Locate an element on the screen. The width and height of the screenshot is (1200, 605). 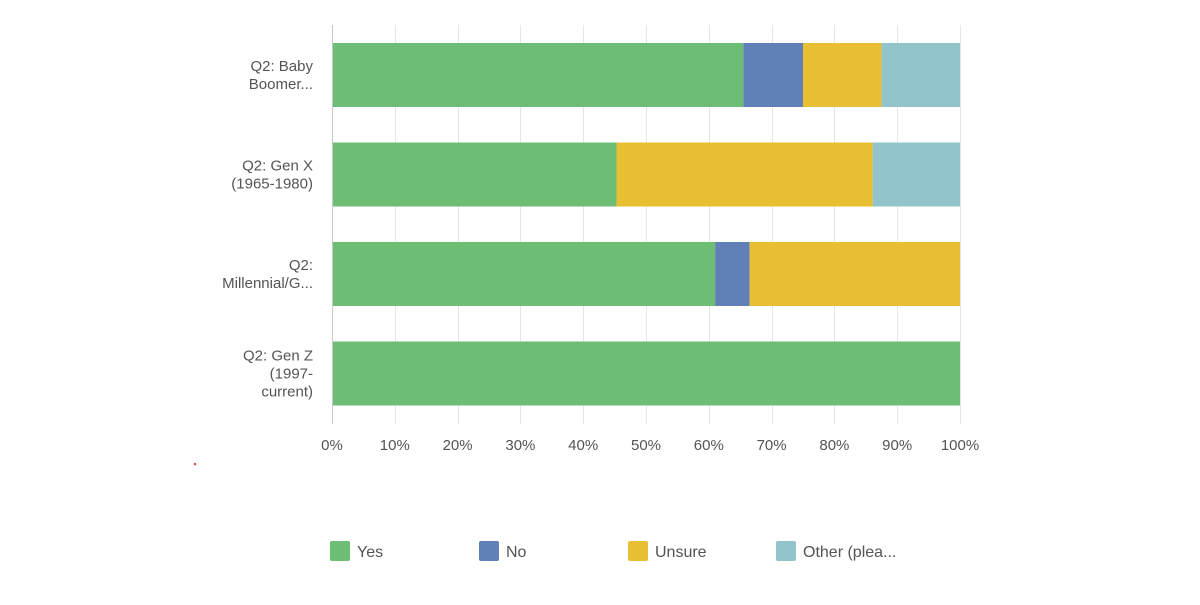
category-label-line: Q2: Gen X is located at coordinates (277, 166).